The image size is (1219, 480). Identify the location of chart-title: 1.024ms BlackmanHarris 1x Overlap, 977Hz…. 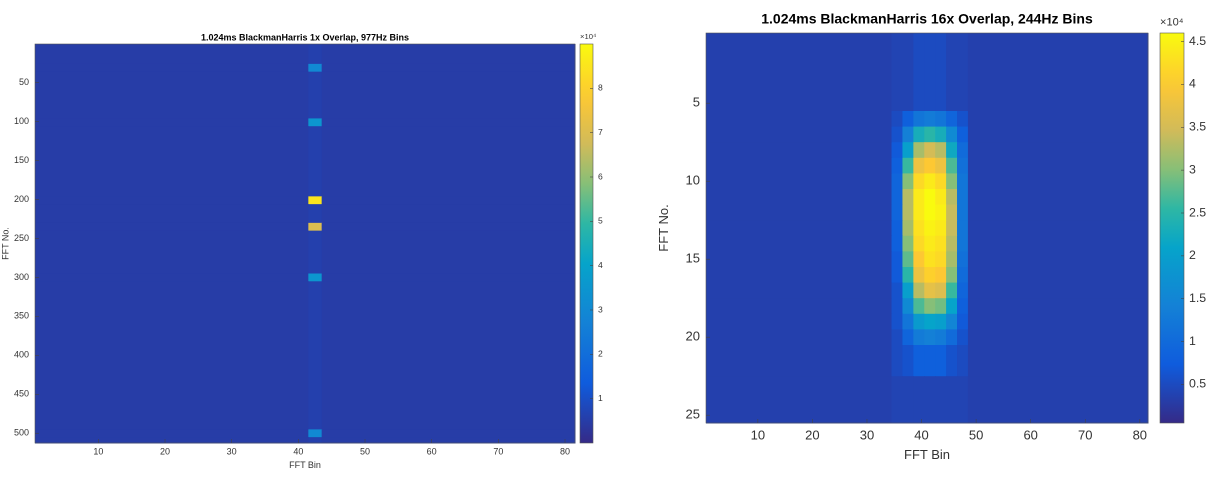
(305, 37).